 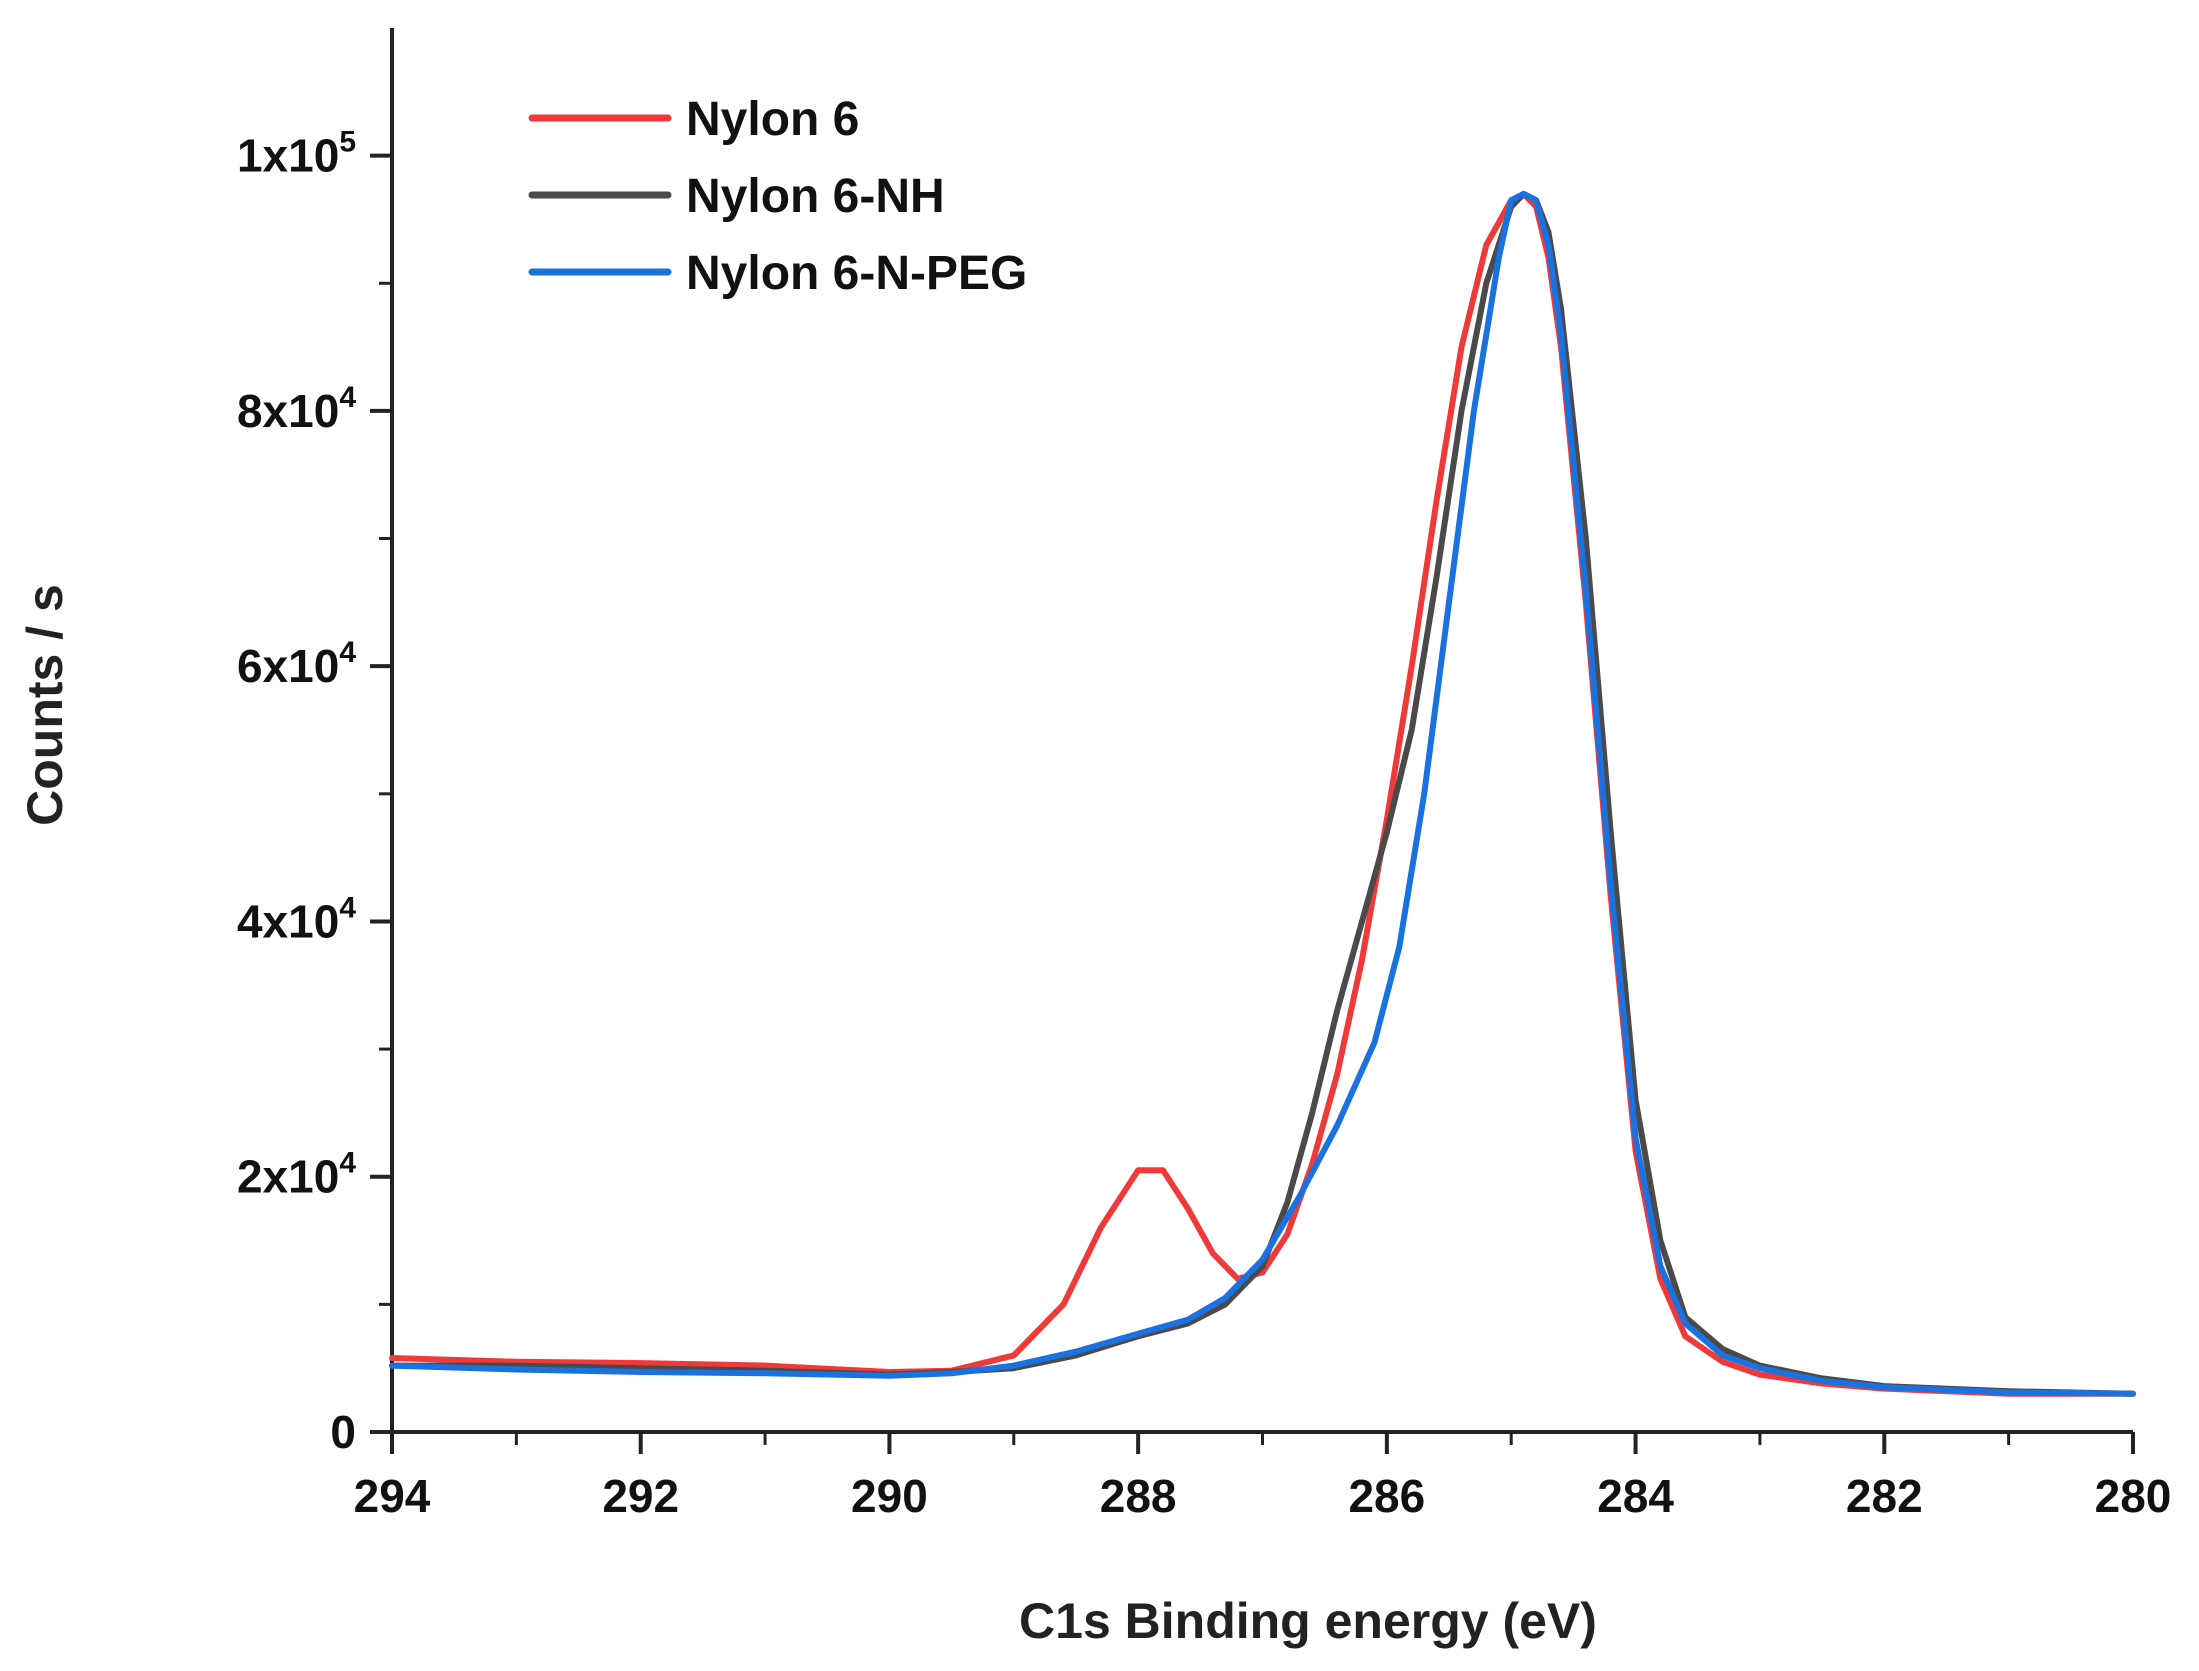 I want to click on y-tick-label: 1x10⁵, so click(x=296, y=154).